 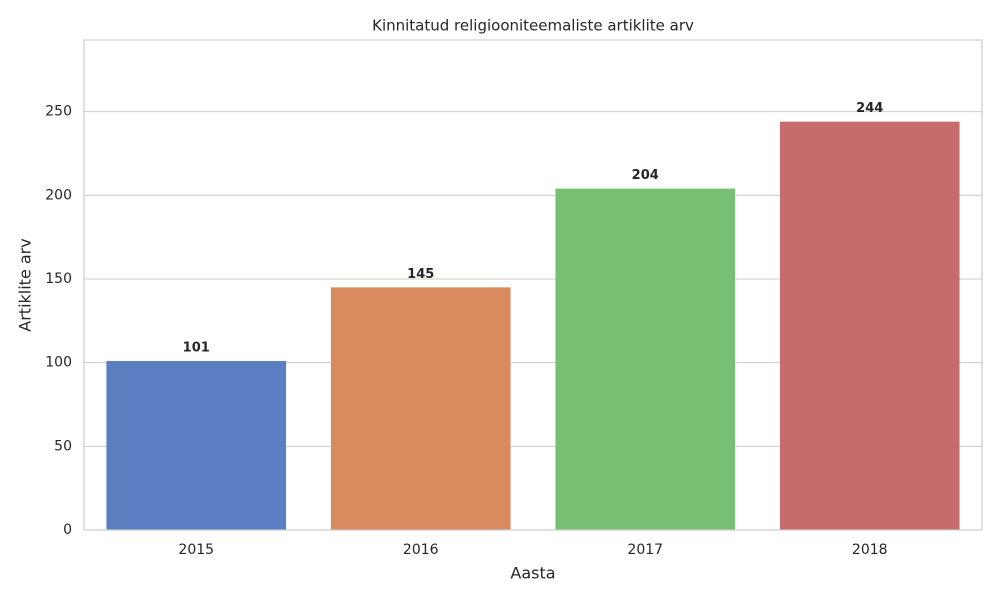 I want to click on y-tick-label: 0, so click(x=67, y=530).